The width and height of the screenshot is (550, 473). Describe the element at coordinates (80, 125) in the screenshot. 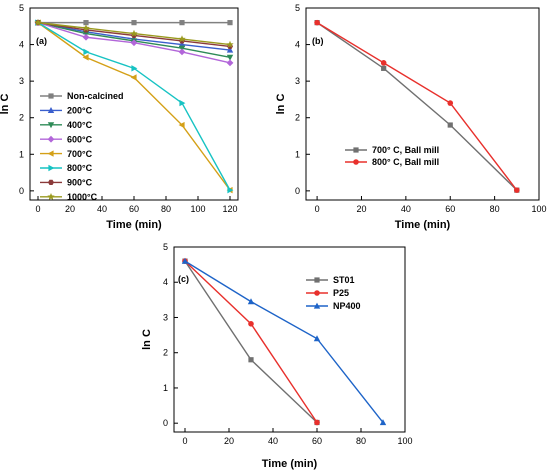

I see `legend-label: 400°C` at that location.